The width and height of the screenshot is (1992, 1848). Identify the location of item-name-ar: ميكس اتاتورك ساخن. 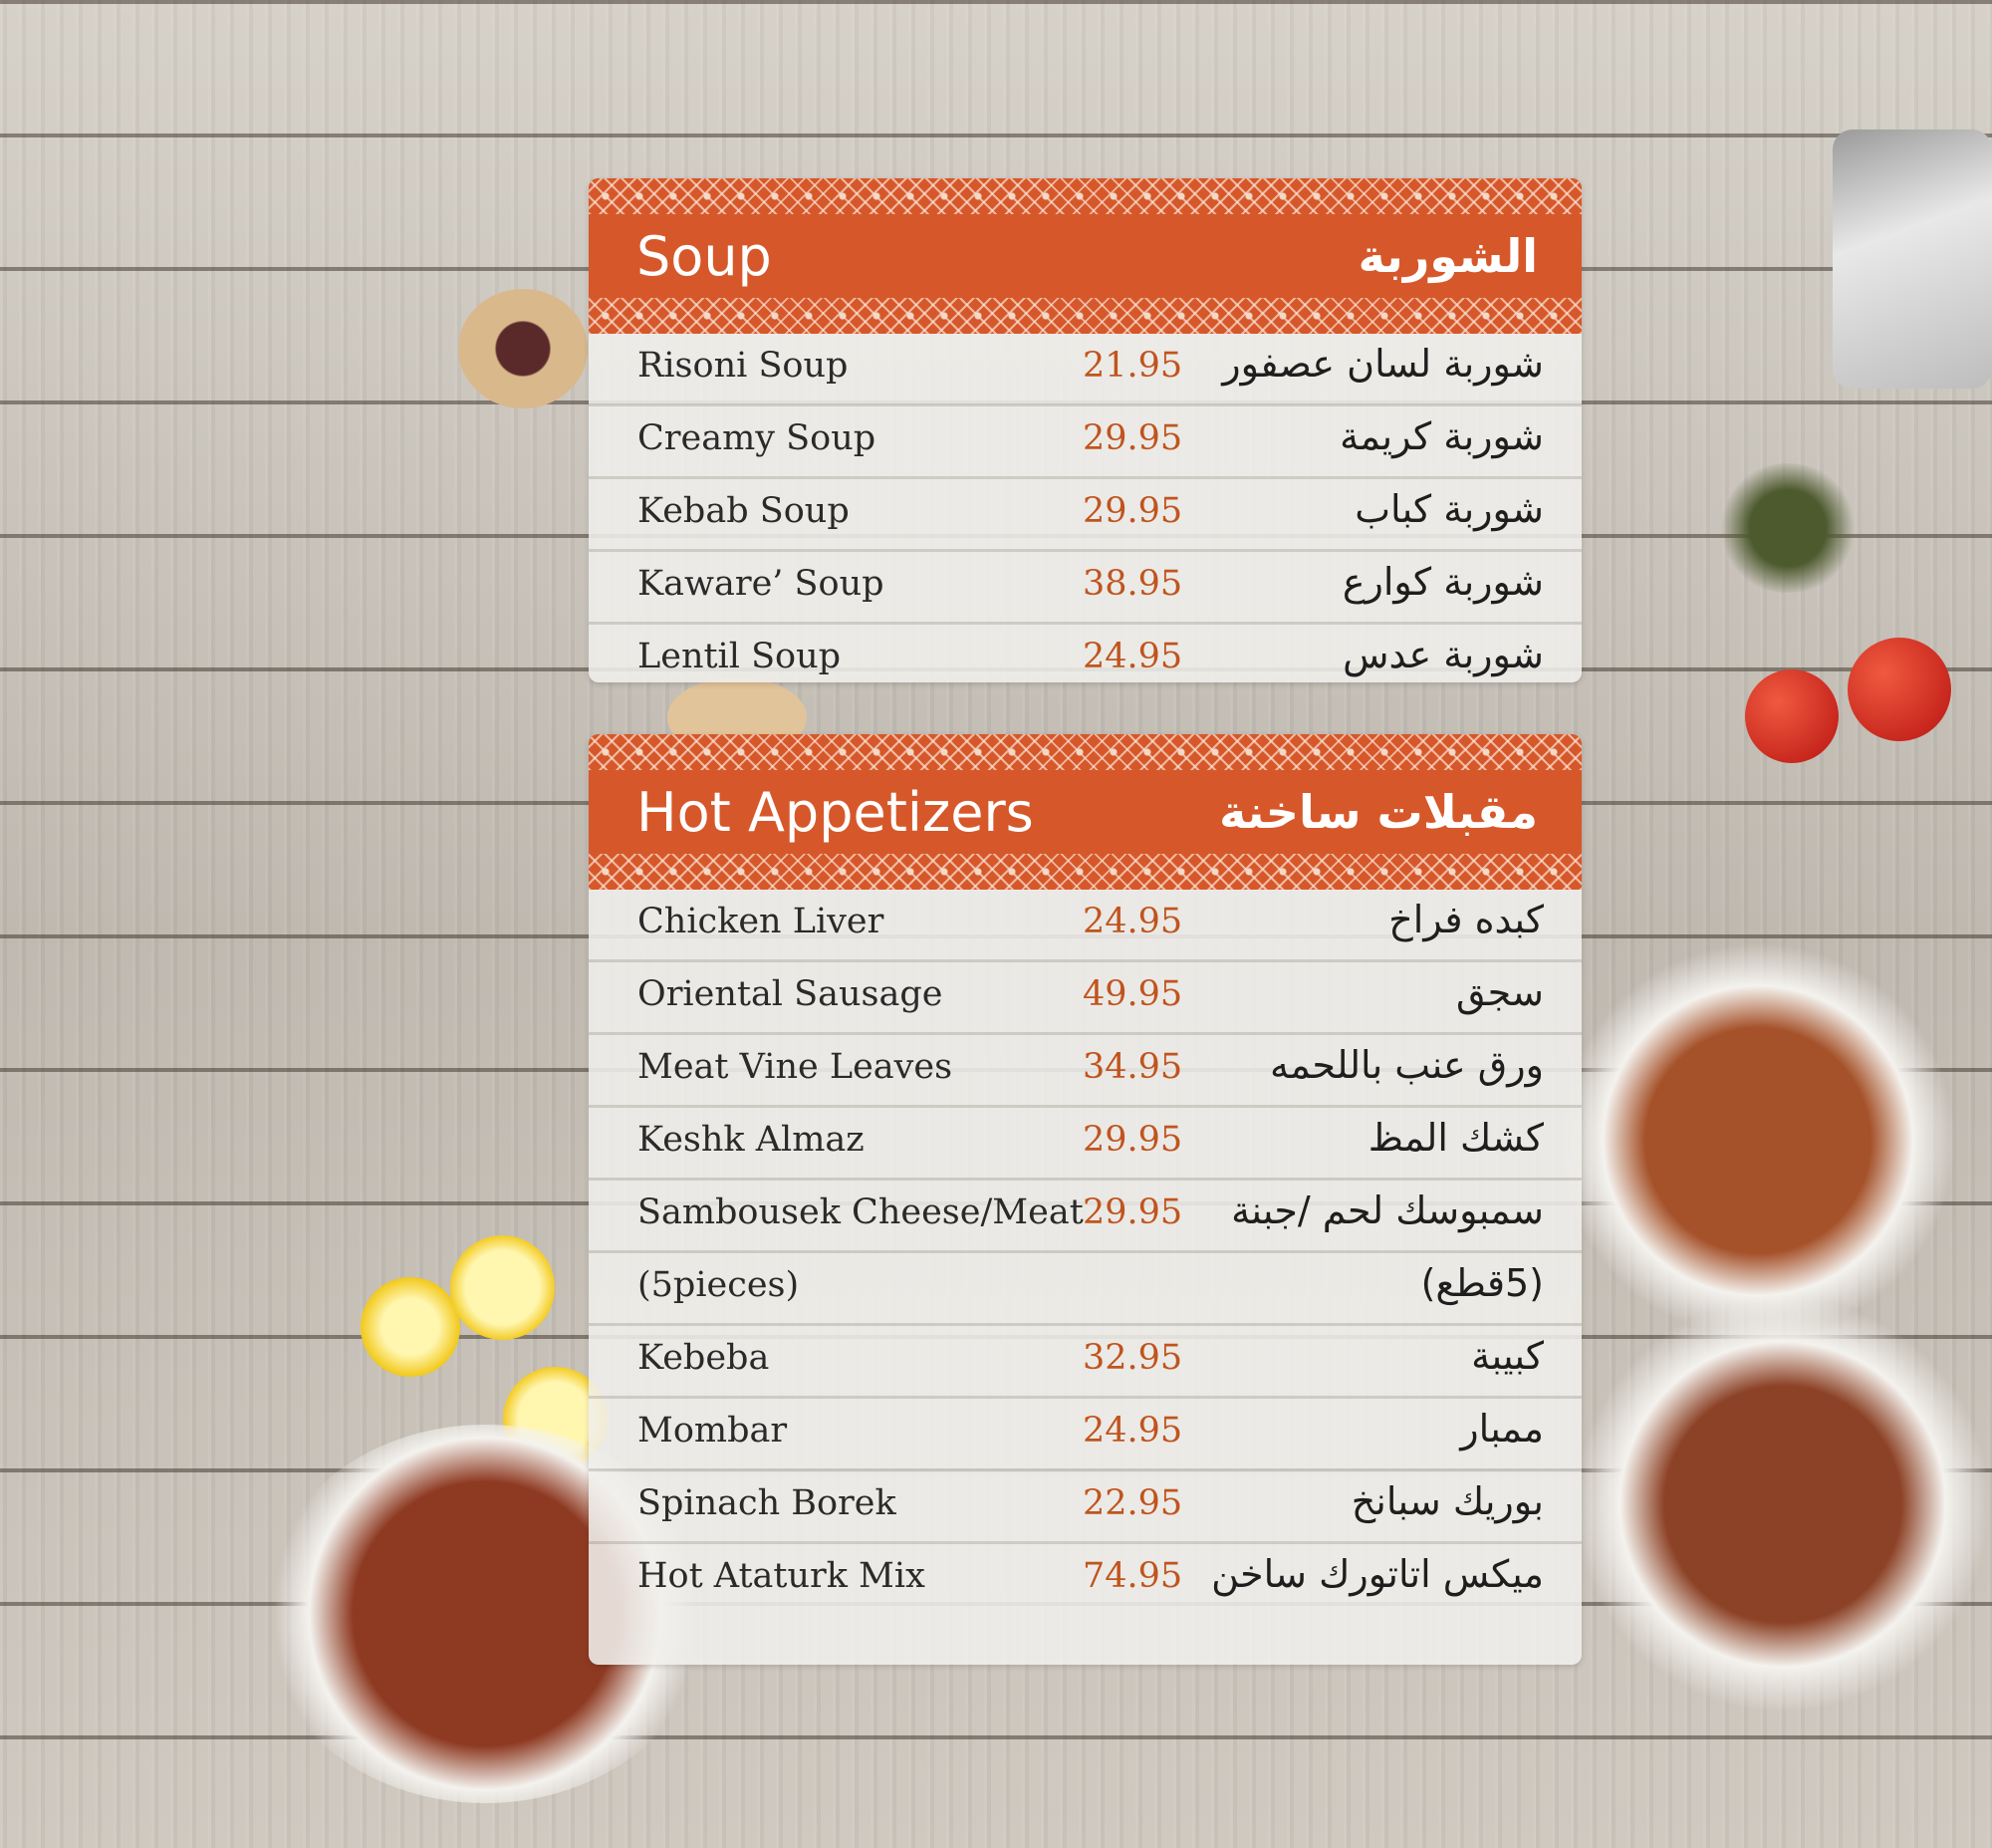
(1377, 1574).